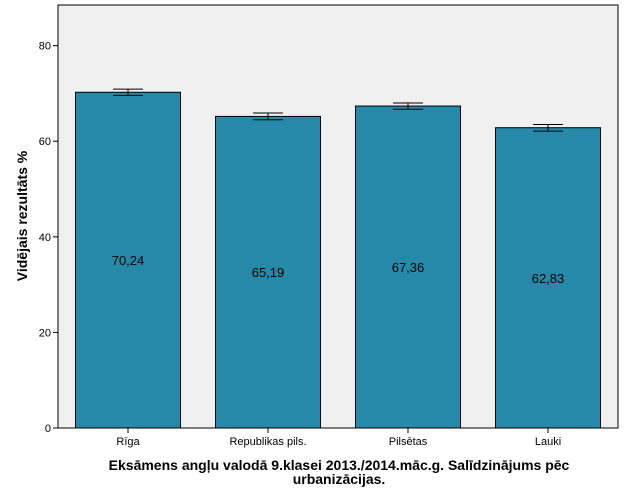 The image size is (625, 500). I want to click on y-axis-label: Vidējais rezultāts %, so click(22, 215).